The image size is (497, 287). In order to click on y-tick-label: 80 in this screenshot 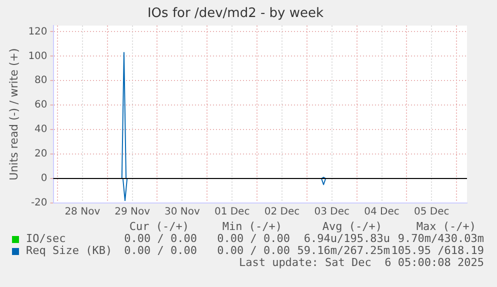, I will do `click(41, 80)`.